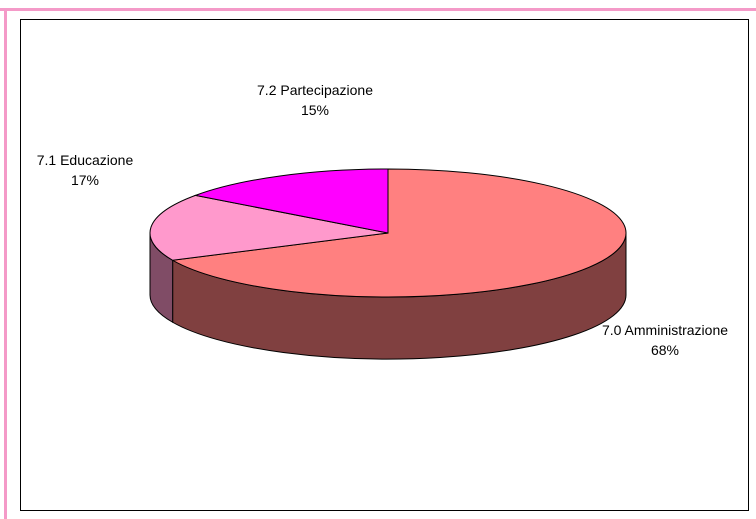 This screenshot has width=756, height=519. I want to click on slice-label: 7.0 Amministrazione 68%, so click(665, 340).